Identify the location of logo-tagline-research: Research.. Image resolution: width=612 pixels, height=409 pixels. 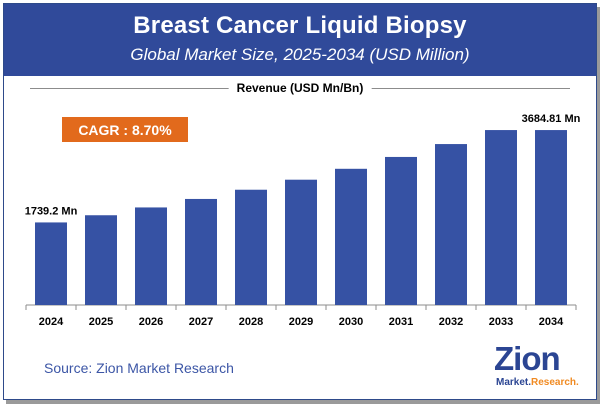
(555, 382).